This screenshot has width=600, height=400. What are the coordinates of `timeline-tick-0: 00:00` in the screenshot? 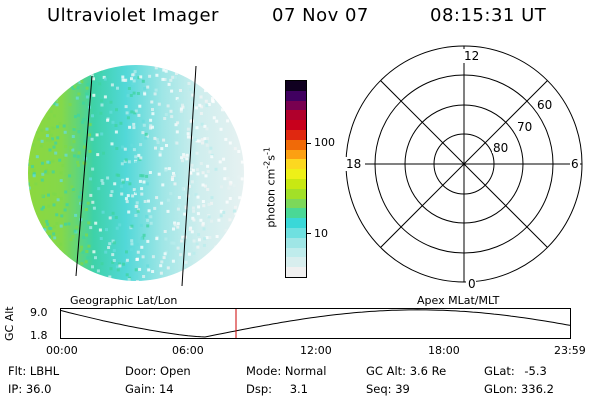 It's located at (62, 350).